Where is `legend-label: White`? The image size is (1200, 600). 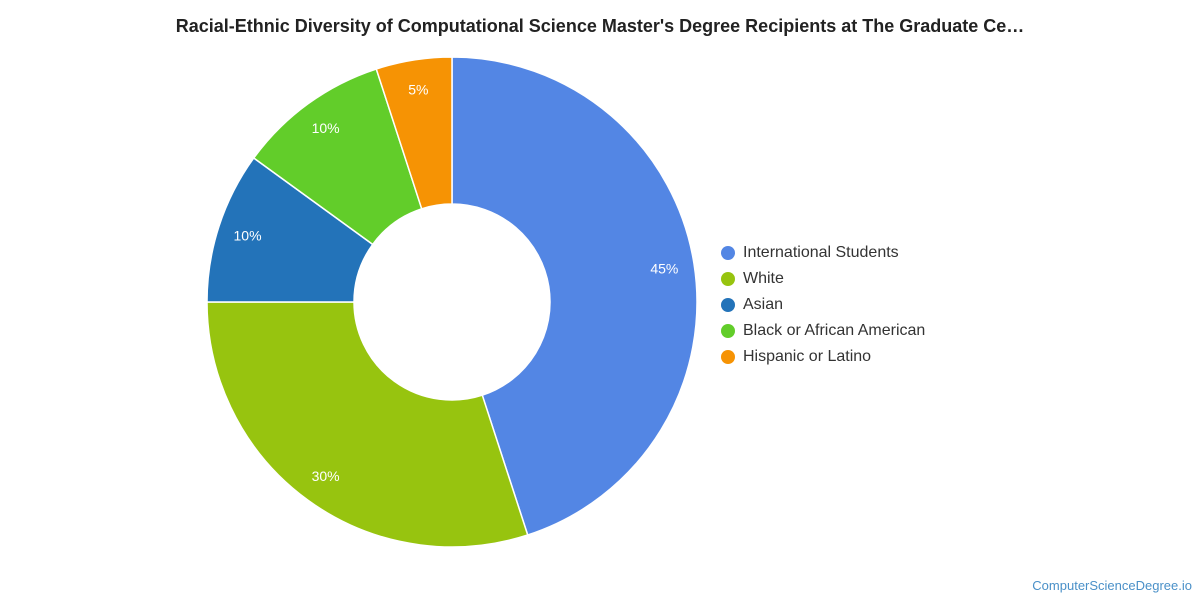
legend-label: White is located at coordinates (763, 278).